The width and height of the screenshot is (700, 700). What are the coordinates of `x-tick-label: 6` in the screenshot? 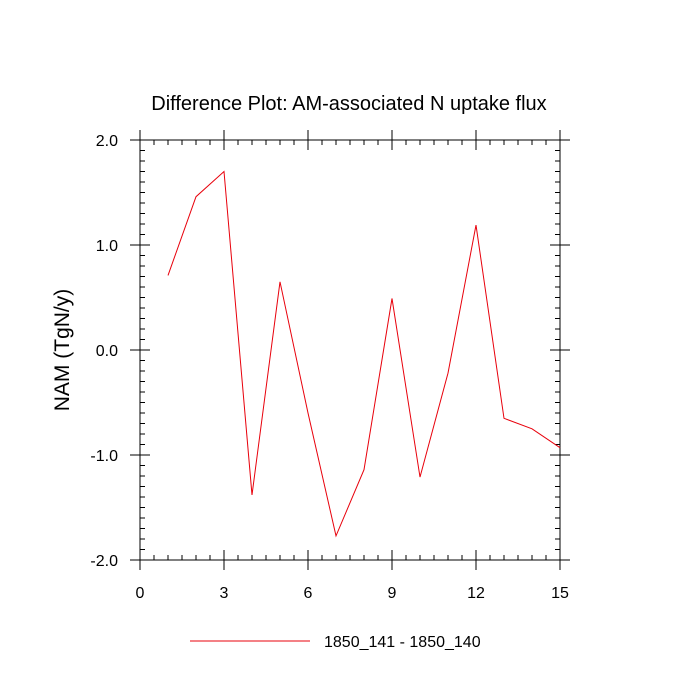 It's located at (308, 593).